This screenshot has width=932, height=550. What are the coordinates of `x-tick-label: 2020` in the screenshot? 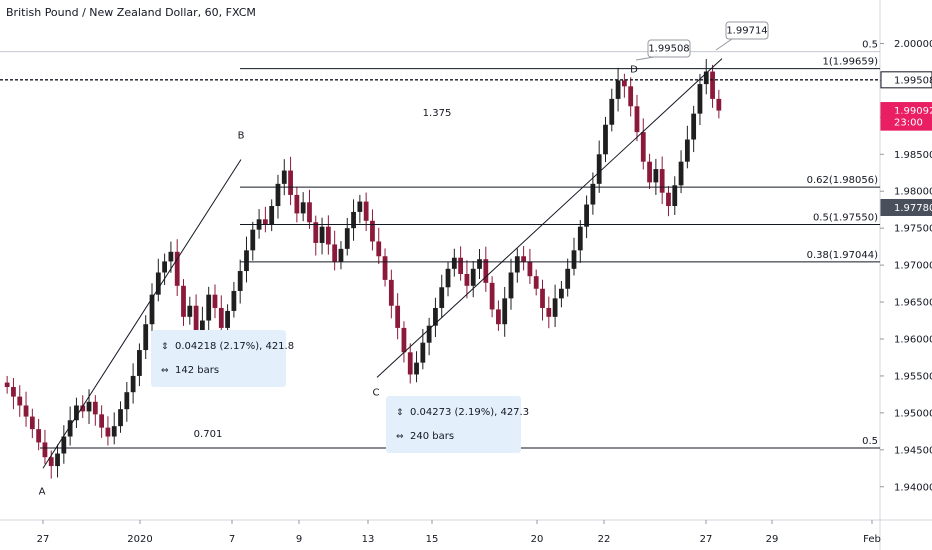 It's located at (139, 539).